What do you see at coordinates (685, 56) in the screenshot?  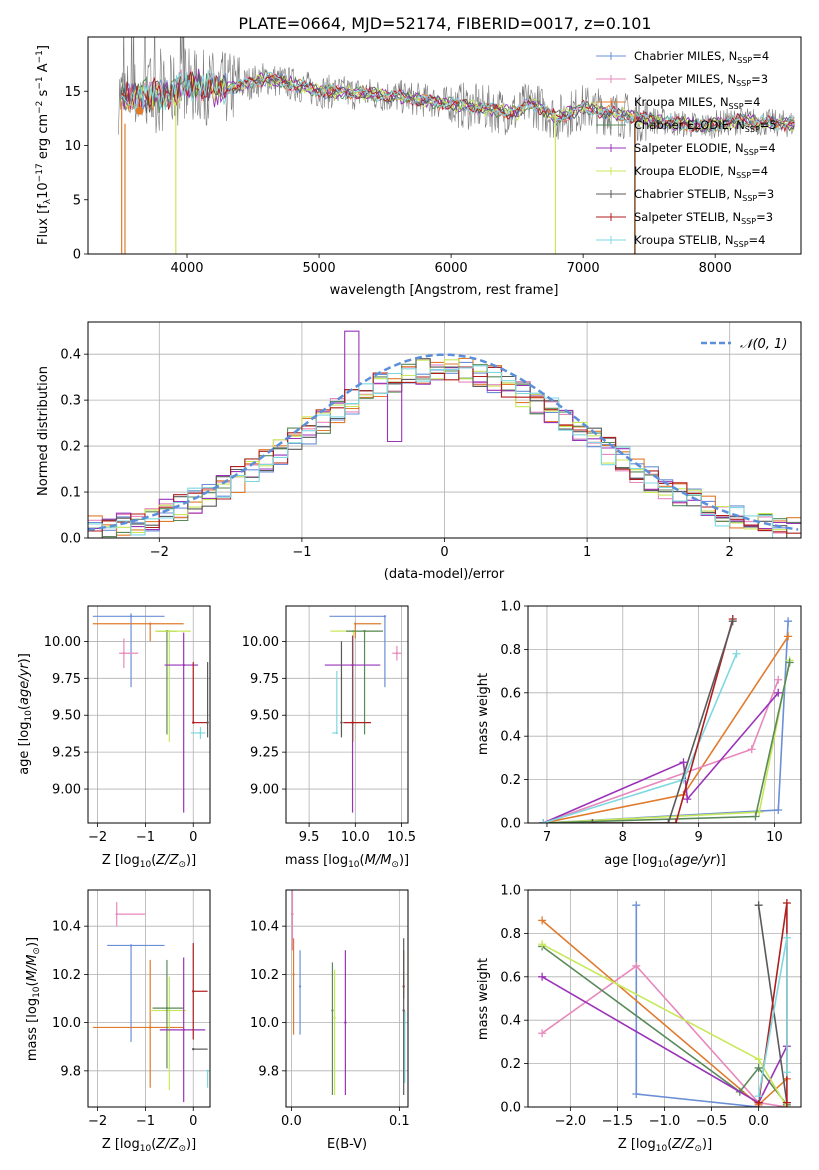 I see `legend-label-part: Chabrier MILES, N` at bounding box center [685, 56].